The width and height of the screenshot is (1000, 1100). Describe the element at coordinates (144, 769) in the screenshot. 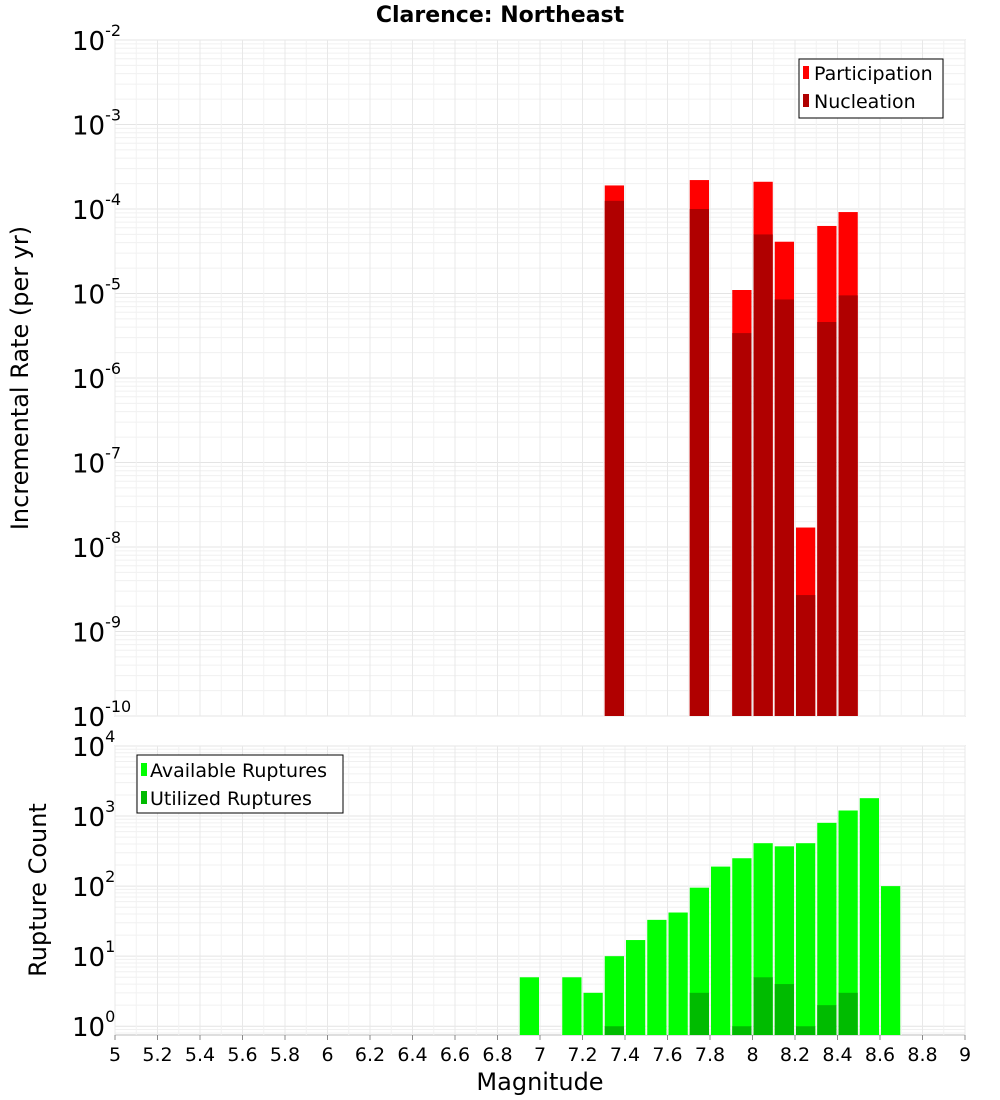

I see `available-legend-swatch` at that location.